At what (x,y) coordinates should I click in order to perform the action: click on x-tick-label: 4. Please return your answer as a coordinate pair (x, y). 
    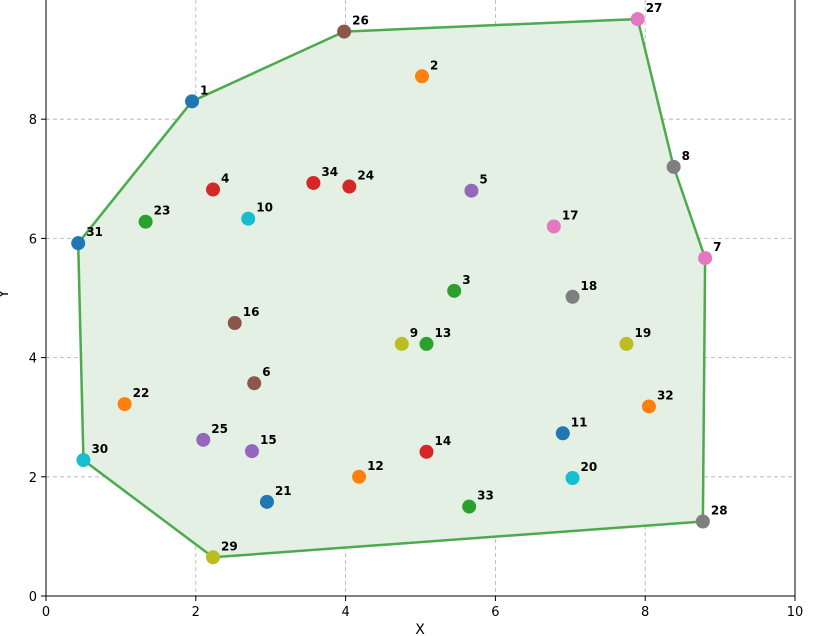
    Looking at the image, I should click on (345, 612).